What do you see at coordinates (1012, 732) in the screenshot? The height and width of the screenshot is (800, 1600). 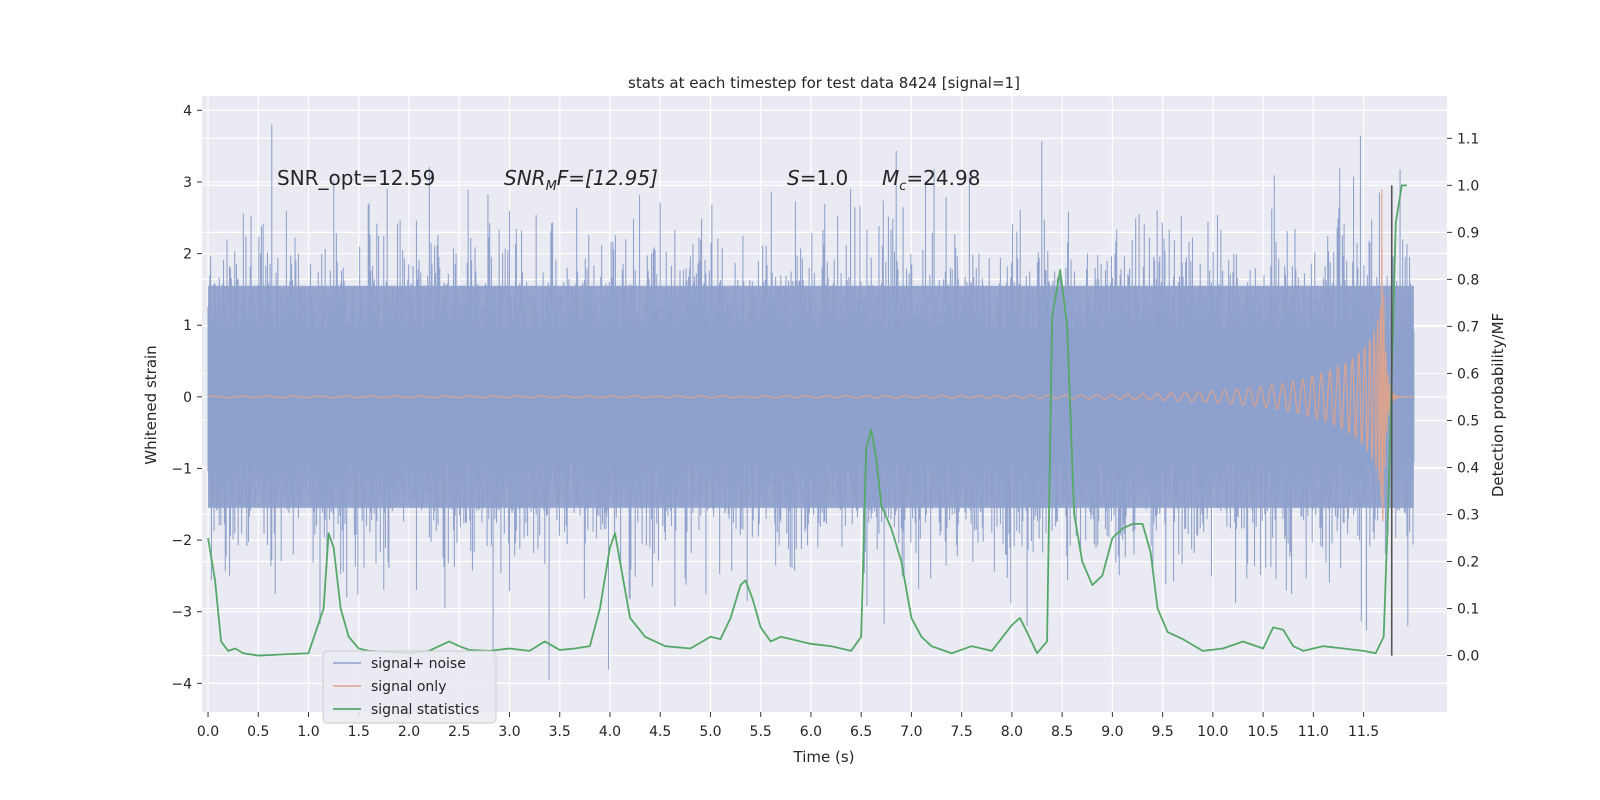 I see `x-tick-label: 8.0` at bounding box center [1012, 732].